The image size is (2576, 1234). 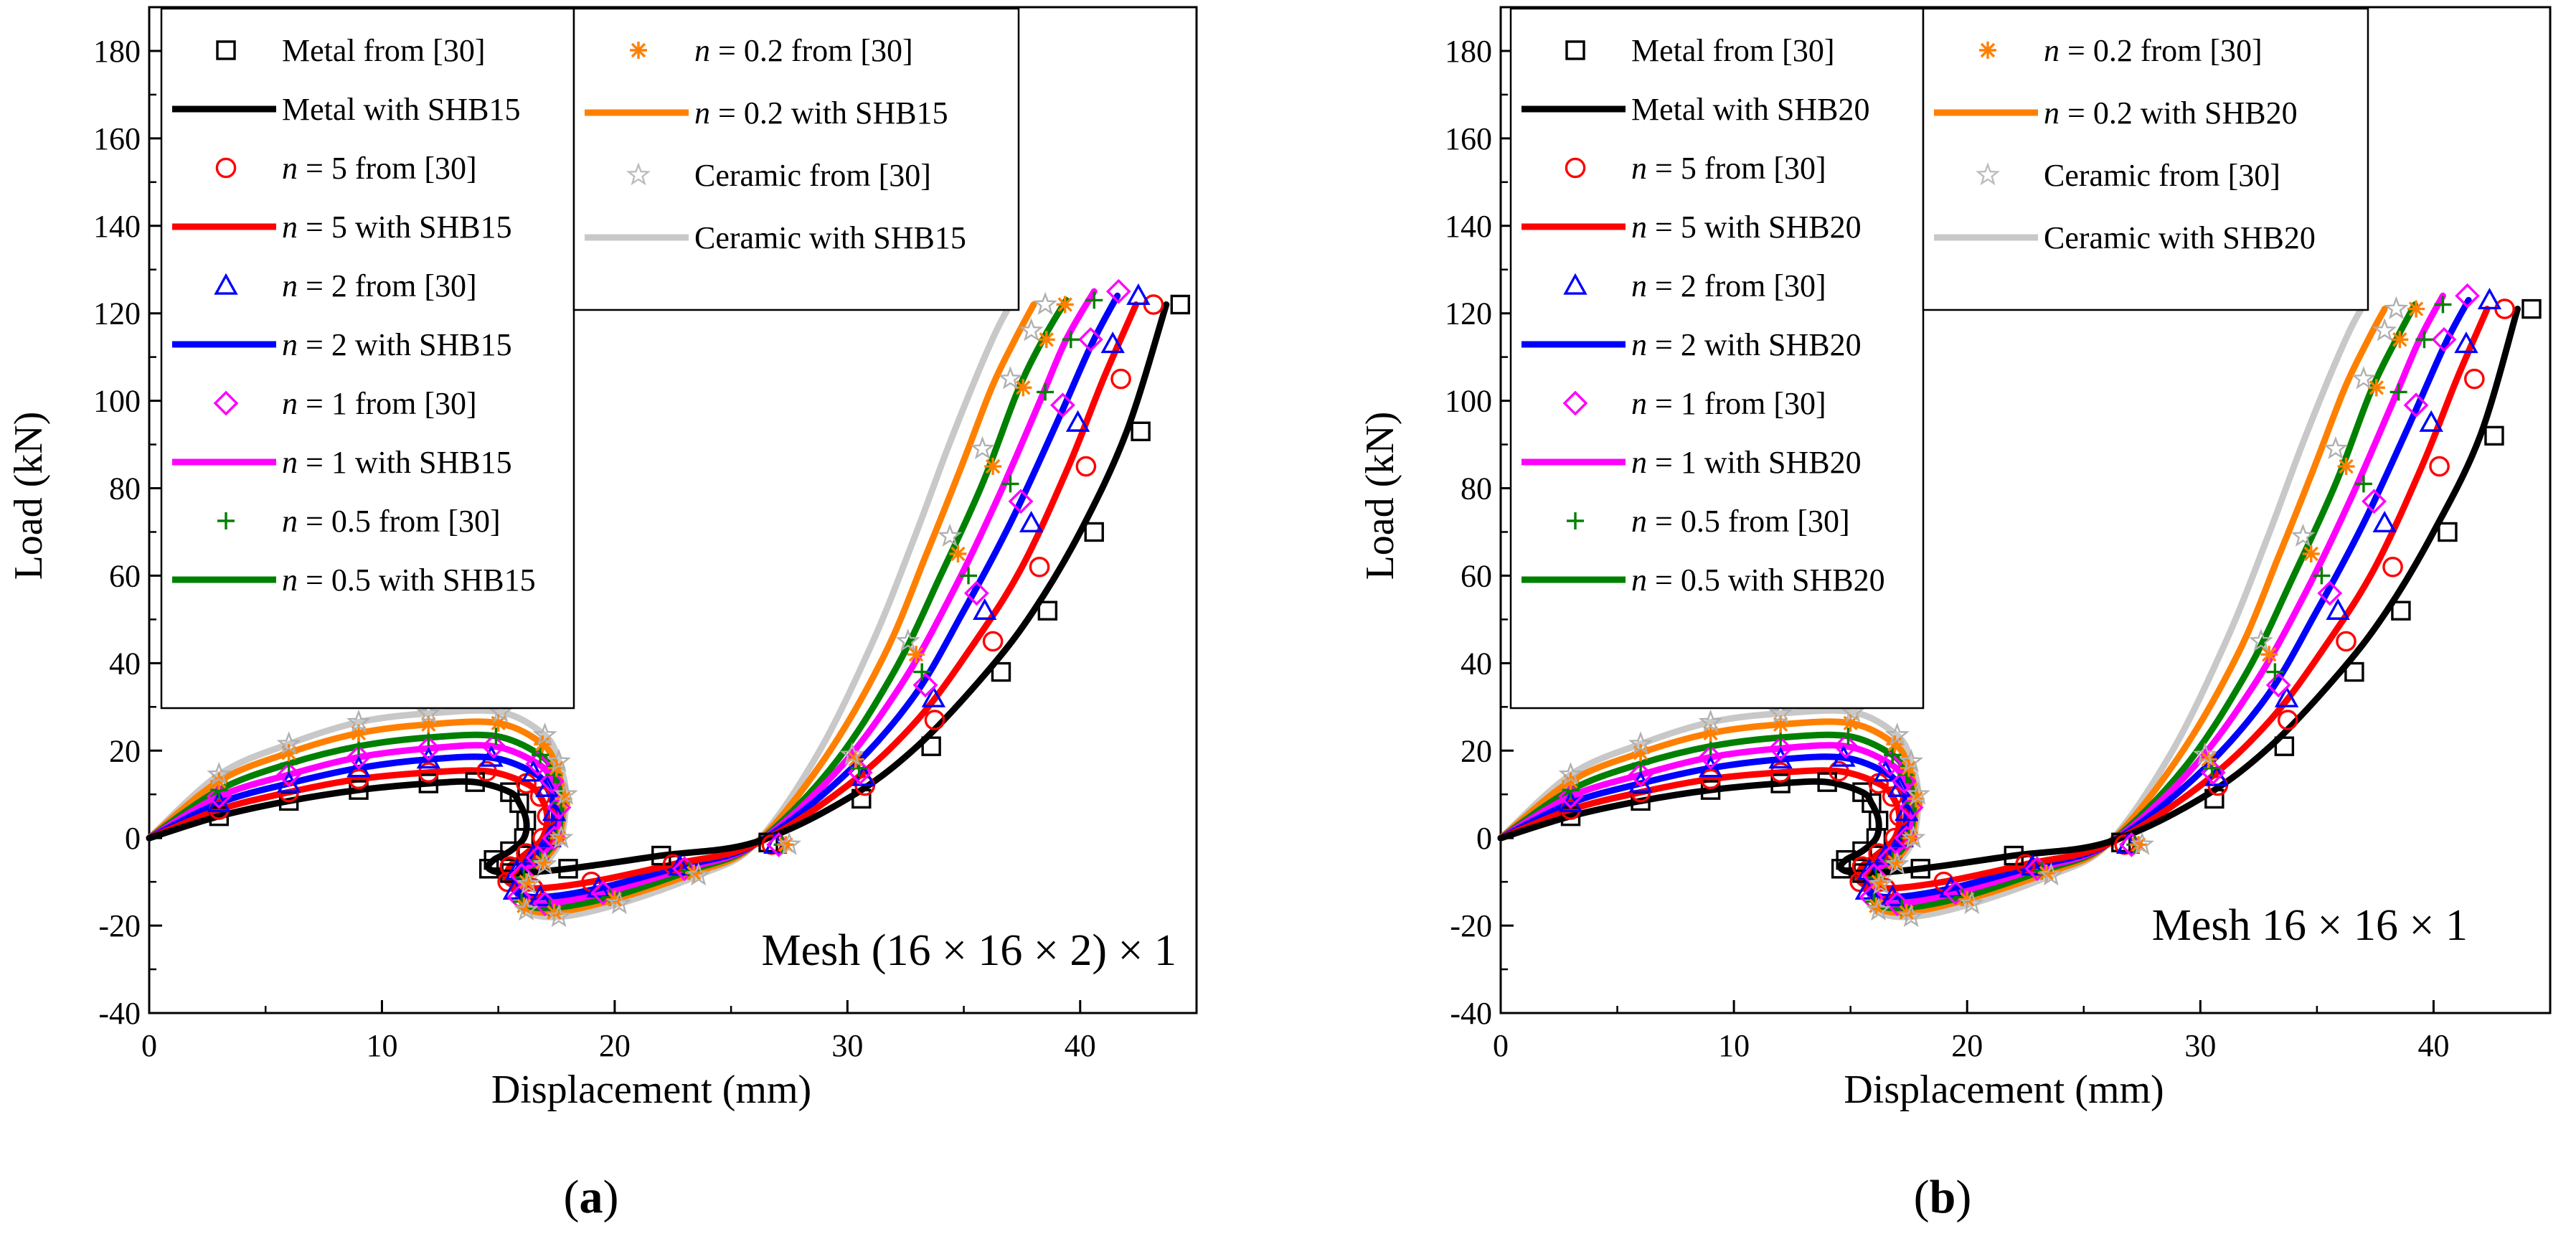 What do you see at coordinates (2171, 113) in the screenshot?
I see `legend-label-right-1: n = 0.2 with SHB20` at bounding box center [2171, 113].